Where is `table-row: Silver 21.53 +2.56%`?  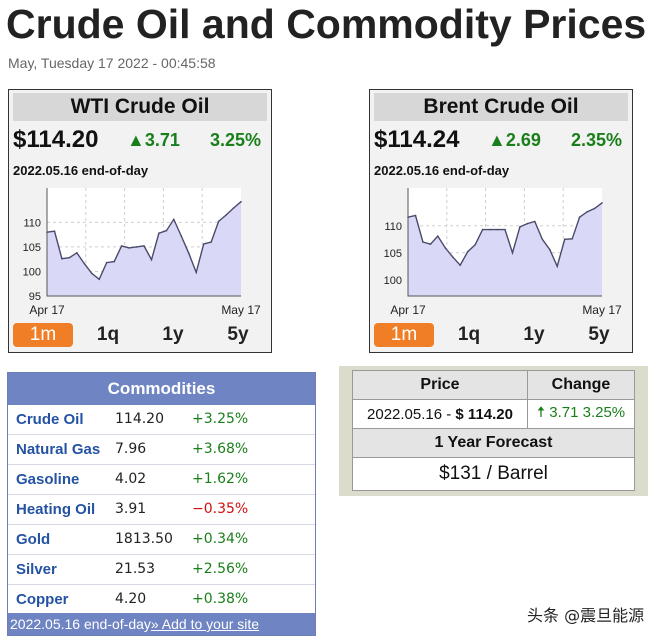 table-row: Silver 21.53 +2.56% is located at coordinates (161, 570).